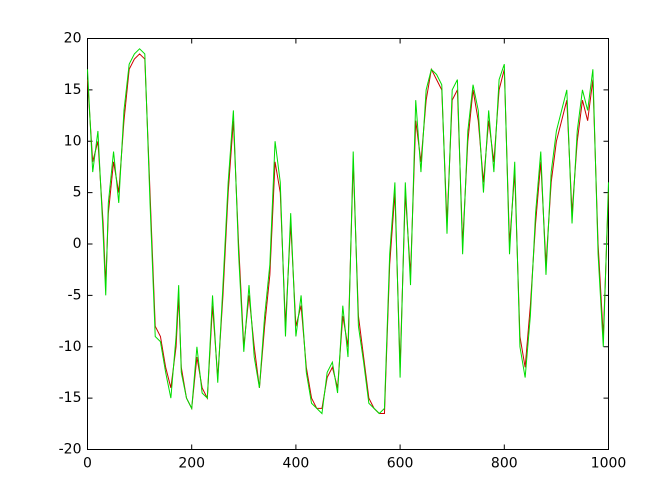  Describe the element at coordinates (73, 39) in the screenshot. I see `y-tick-label: 20` at that location.